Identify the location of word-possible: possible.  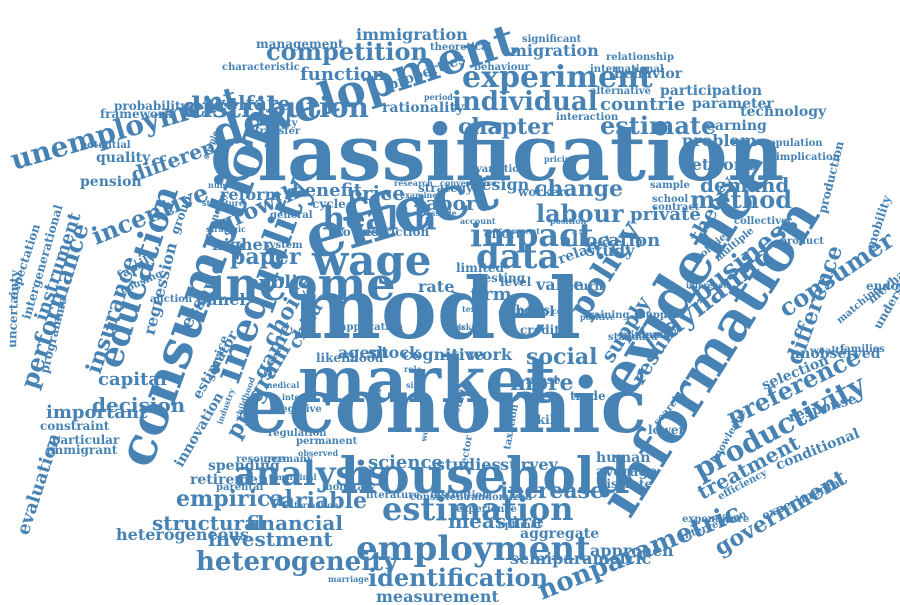
(438, 213).